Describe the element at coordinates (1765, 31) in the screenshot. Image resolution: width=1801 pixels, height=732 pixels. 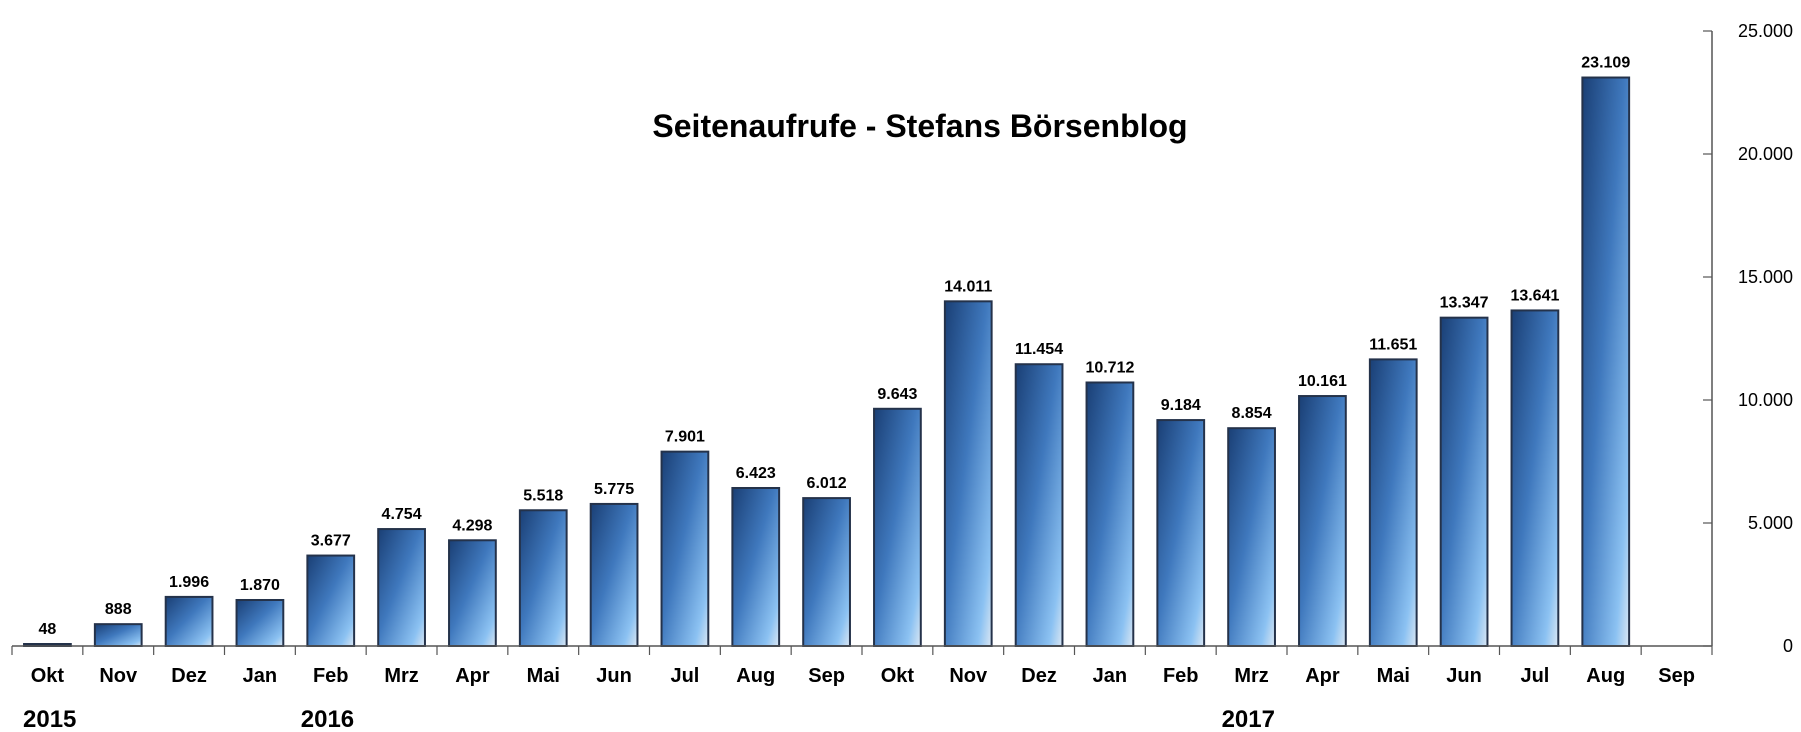
I see `y-tick-label: 25.000` at that location.